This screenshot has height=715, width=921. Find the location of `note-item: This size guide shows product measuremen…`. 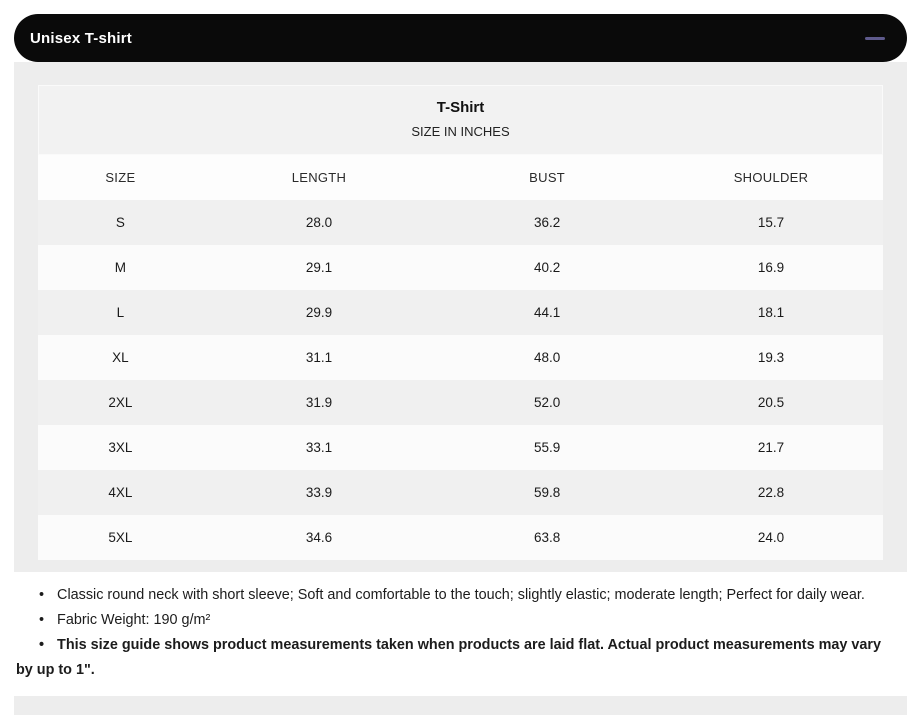

note-item: This size guide shows product measuremen… is located at coordinates (455, 658).